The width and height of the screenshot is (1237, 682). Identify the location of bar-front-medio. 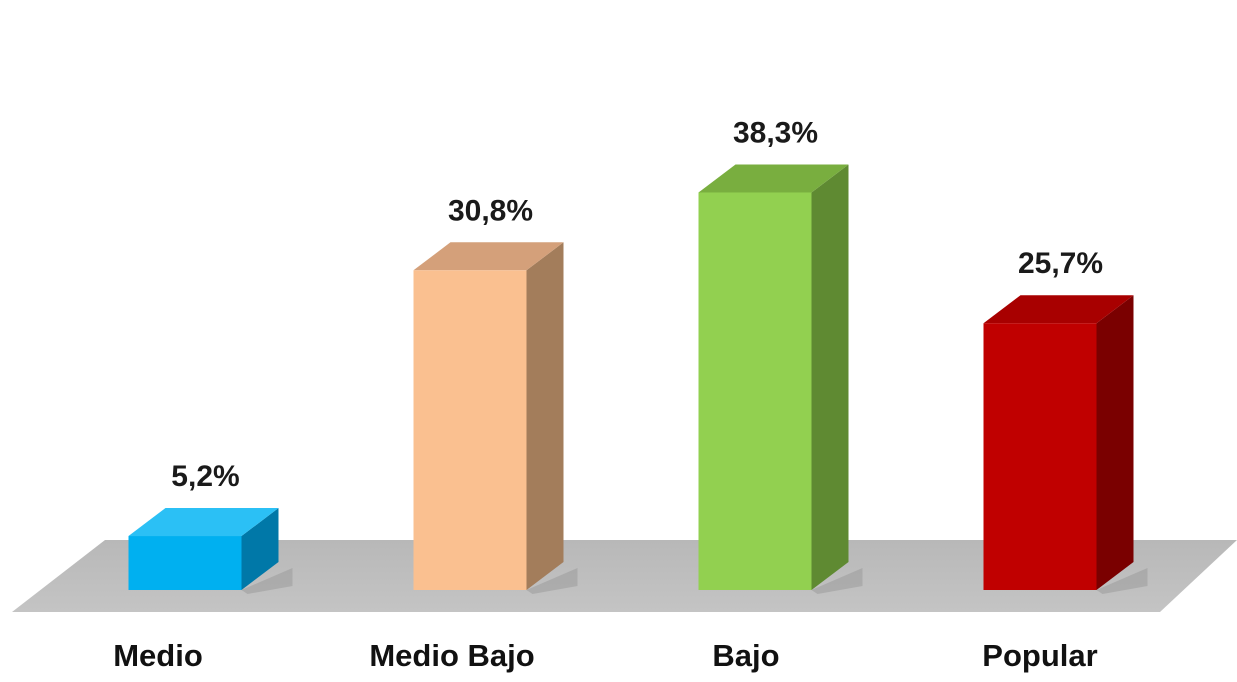
(185, 563).